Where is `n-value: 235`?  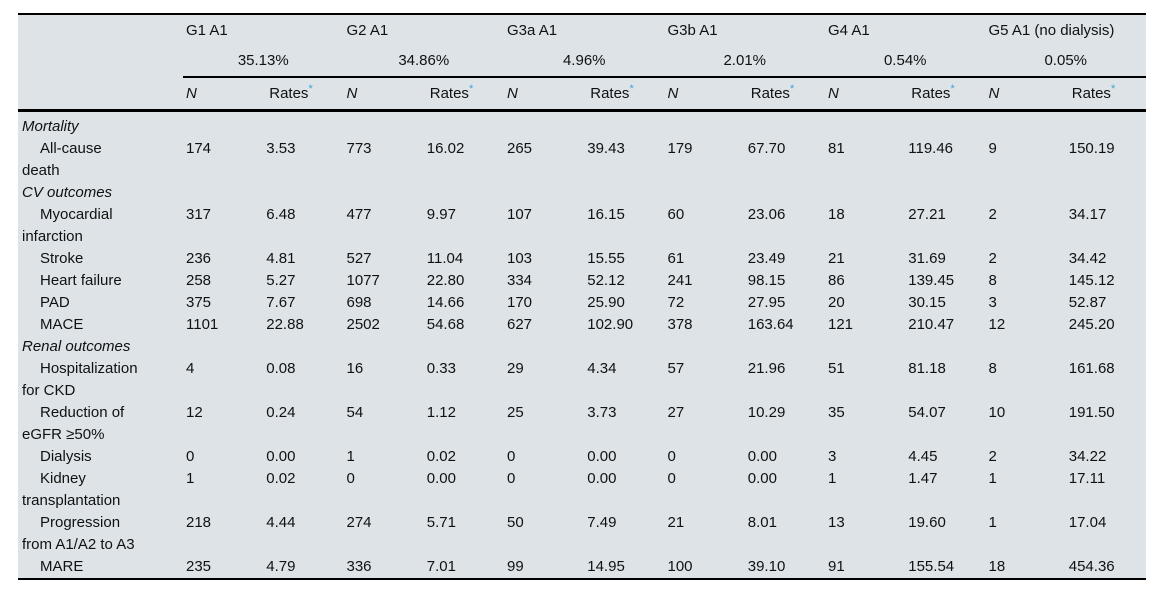 n-value: 235 is located at coordinates (199, 566).